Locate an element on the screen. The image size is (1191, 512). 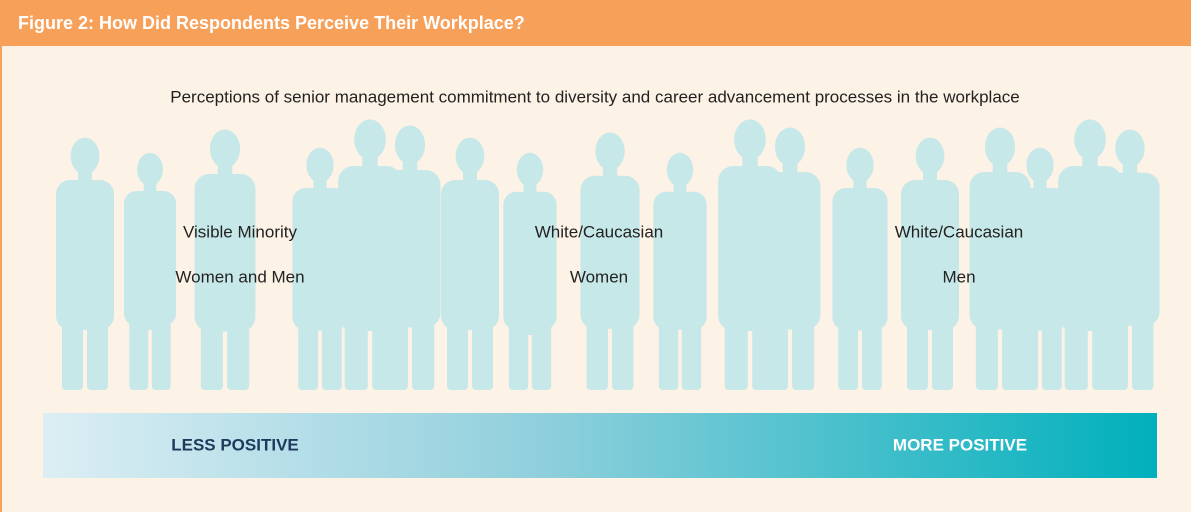
group-label: Women and Men is located at coordinates (239, 276).